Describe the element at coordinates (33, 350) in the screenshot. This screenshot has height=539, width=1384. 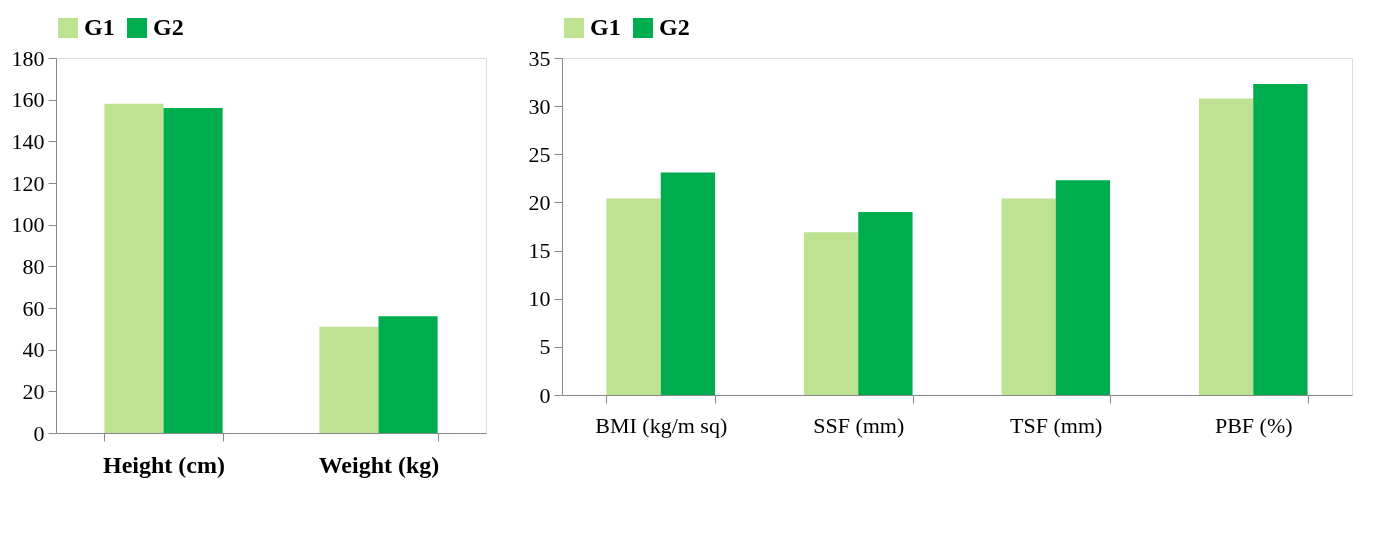
I see `y-tick-label: 40` at that location.